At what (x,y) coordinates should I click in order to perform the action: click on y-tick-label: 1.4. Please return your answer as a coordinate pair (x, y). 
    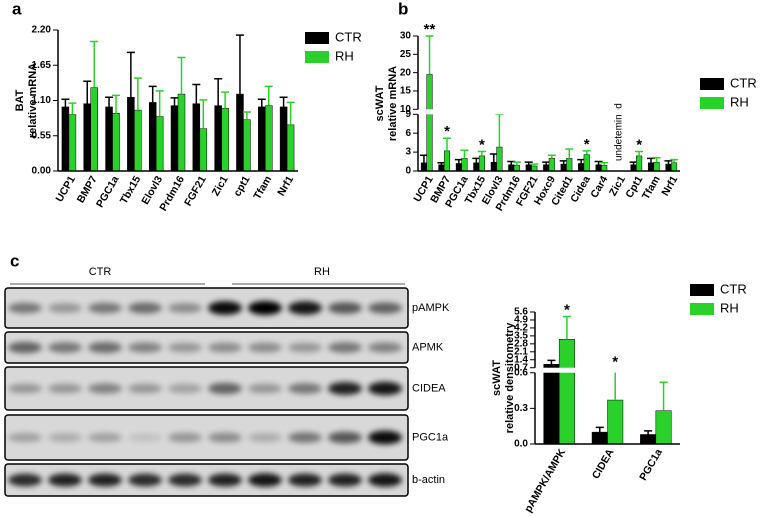
    Looking at the image, I should click on (521, 359).